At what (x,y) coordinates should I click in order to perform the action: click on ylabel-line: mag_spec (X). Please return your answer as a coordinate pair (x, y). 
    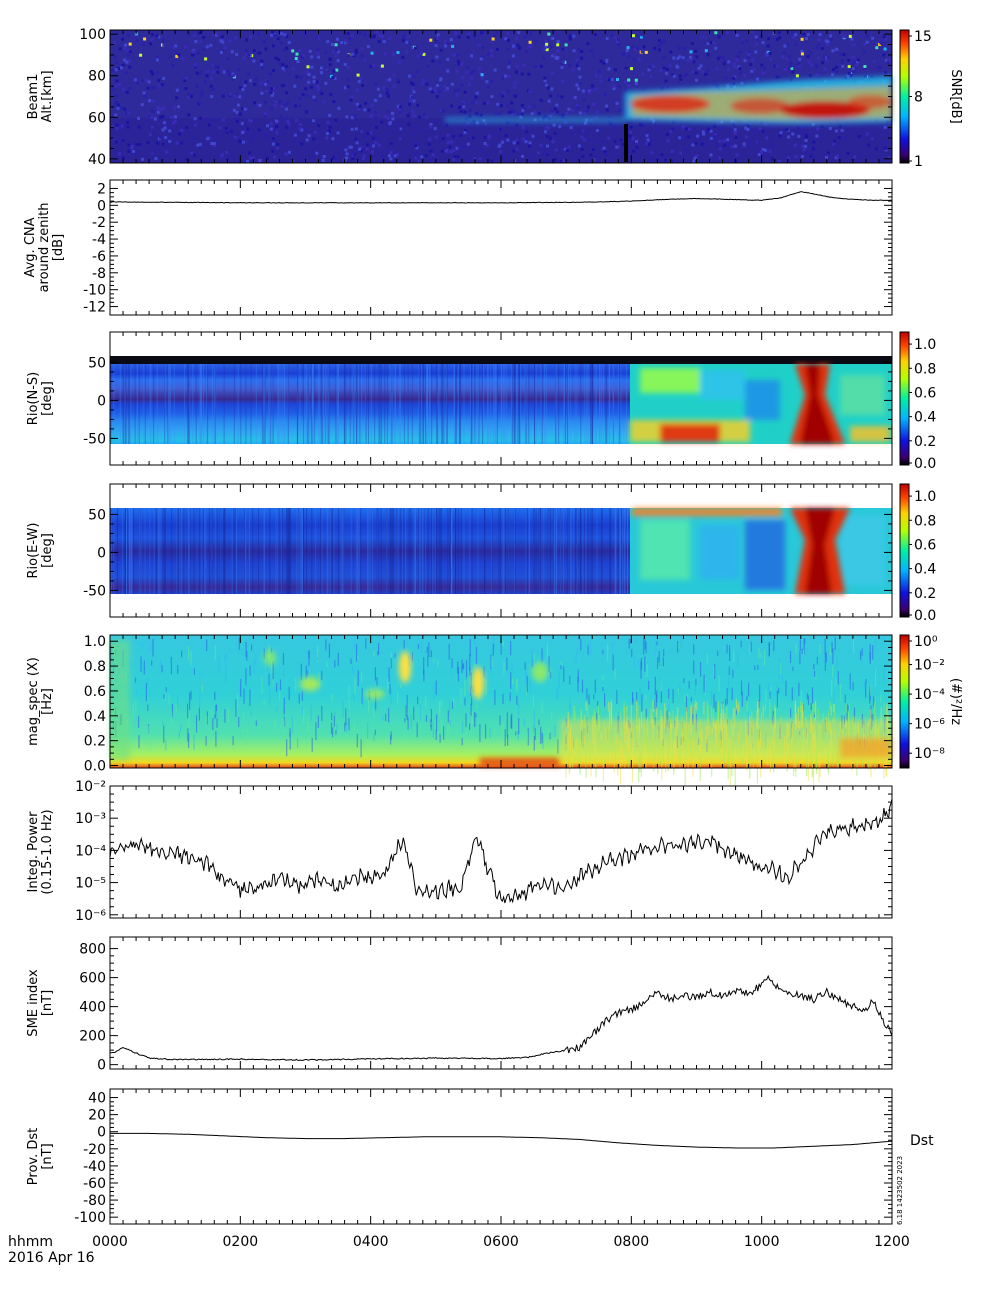
    Looking at the image, I should click on (33, 701).